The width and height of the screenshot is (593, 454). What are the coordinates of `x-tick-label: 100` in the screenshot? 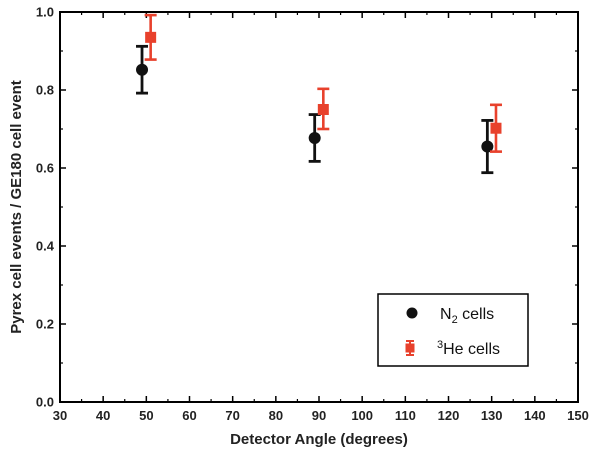 It's located at (362, 415).